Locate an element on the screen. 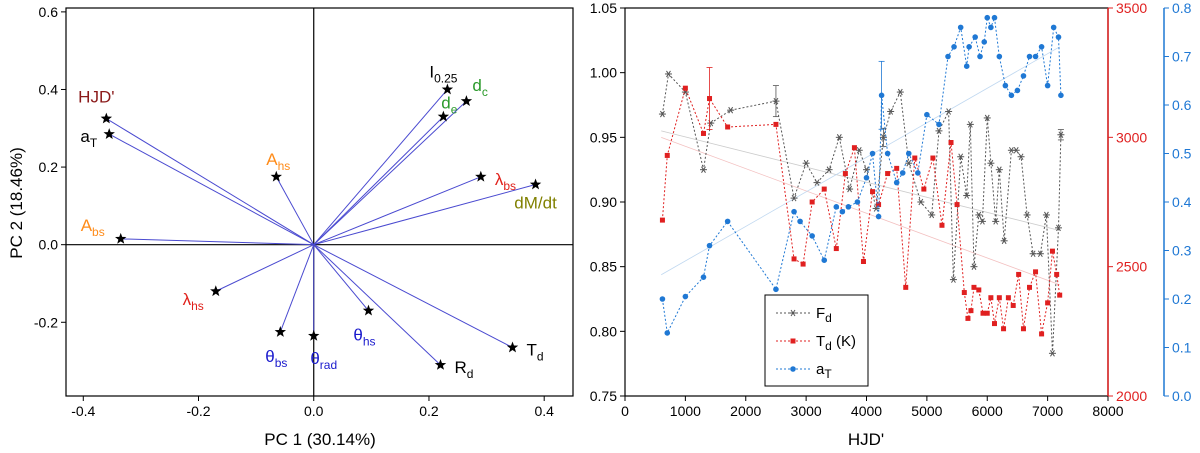  ts-x-tick-label: 6000 is located at coordinates (987, 411).